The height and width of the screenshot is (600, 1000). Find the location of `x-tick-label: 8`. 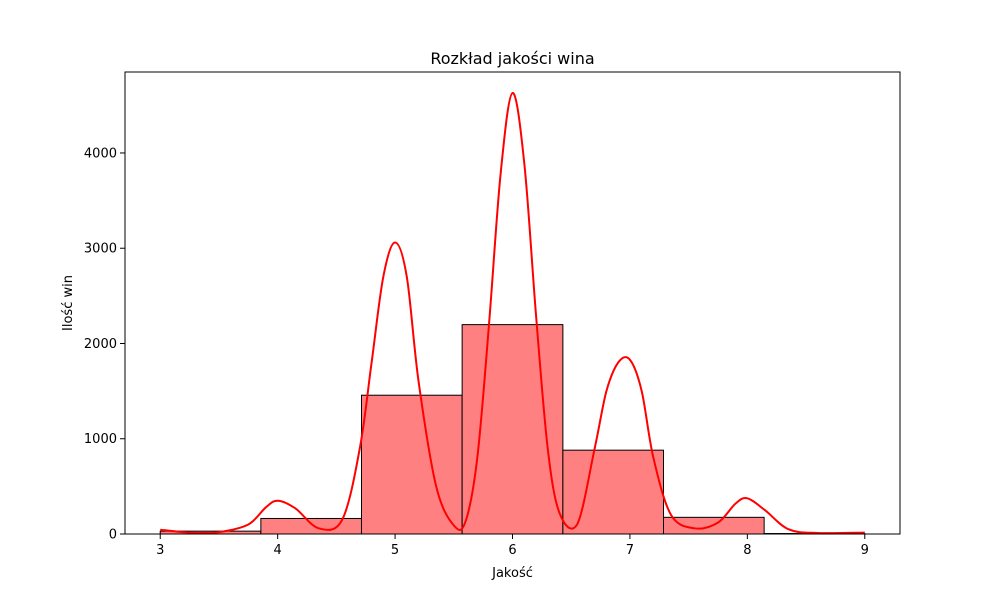

x-tick-label: 8 is located at coordinates (747, 550).